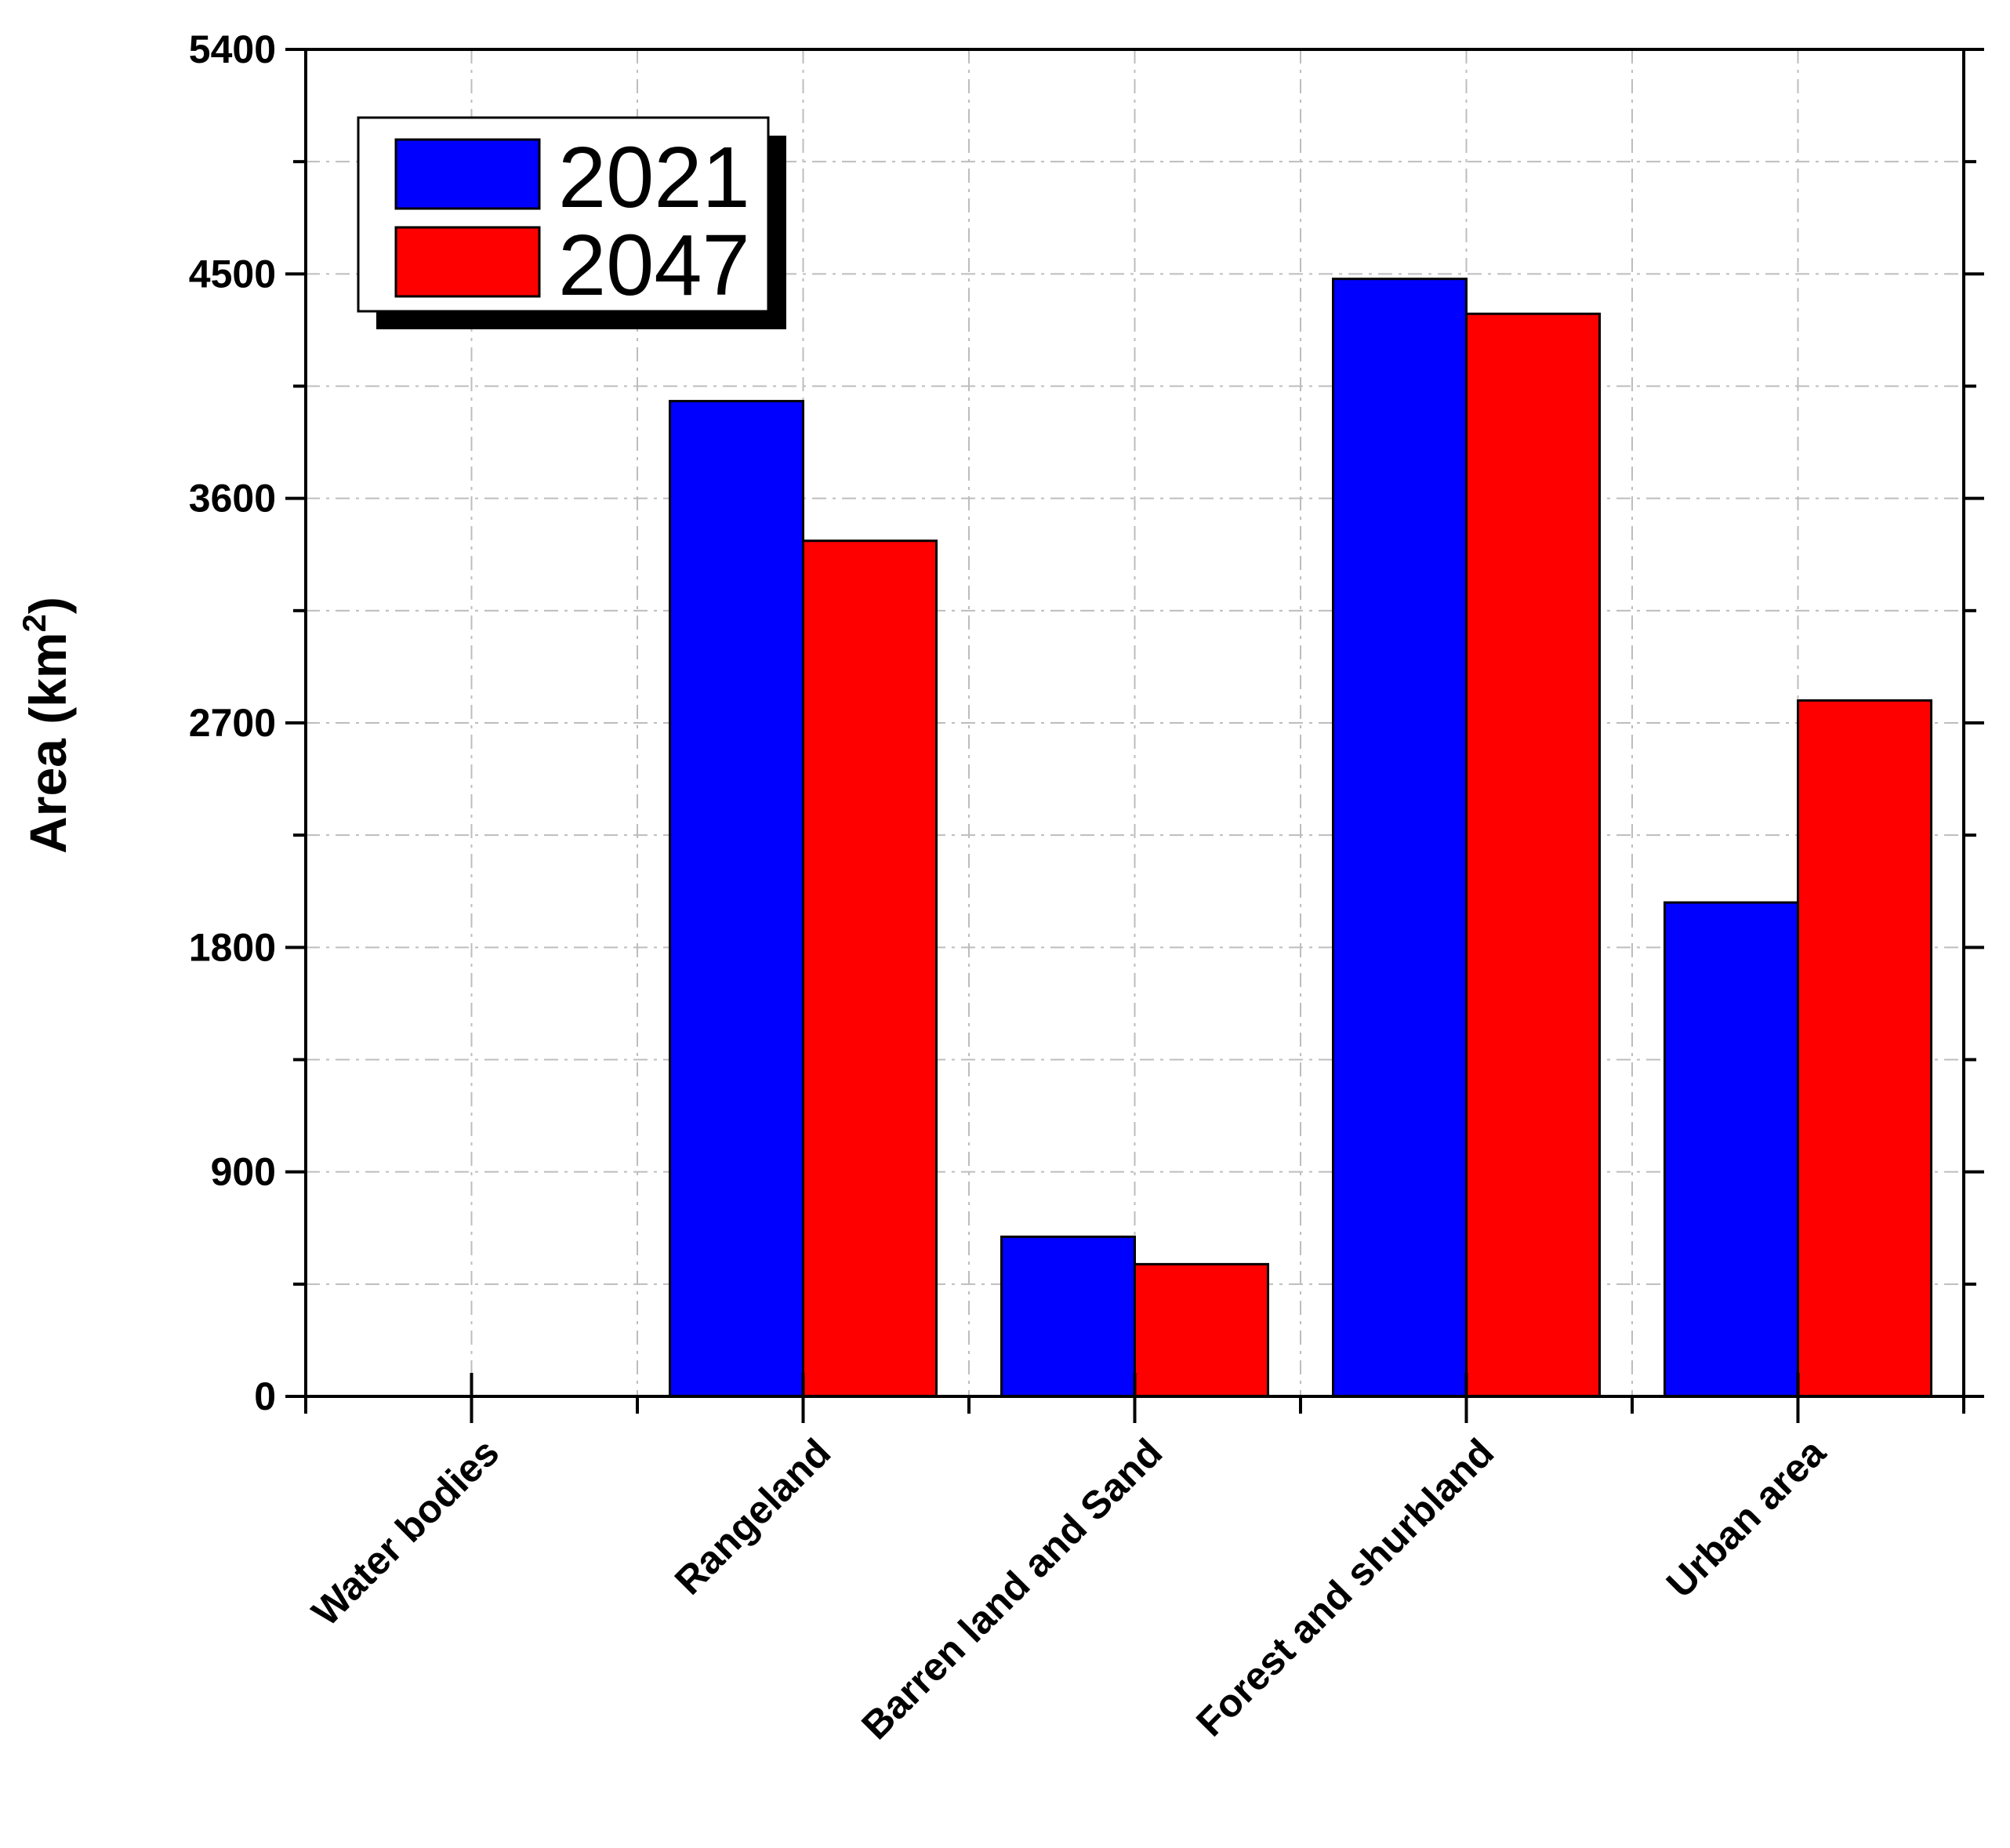 The width and height of the screenshot is (2010, 1848). Describe the element at coordinates (1345, 1587) in the screenshot. I see `x-tick-label: Forest and shurbland` at that location.